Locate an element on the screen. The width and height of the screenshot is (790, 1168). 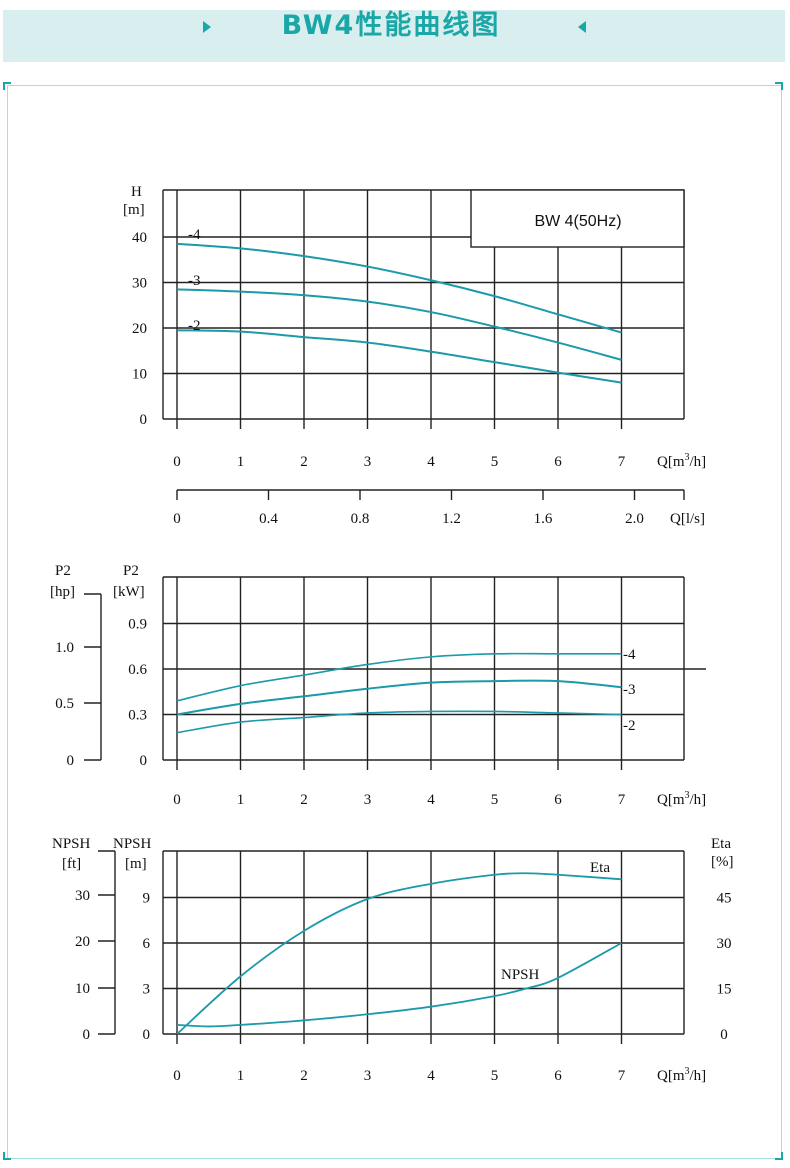
y-tick-label: 10 is located at coordinates (139, 375).